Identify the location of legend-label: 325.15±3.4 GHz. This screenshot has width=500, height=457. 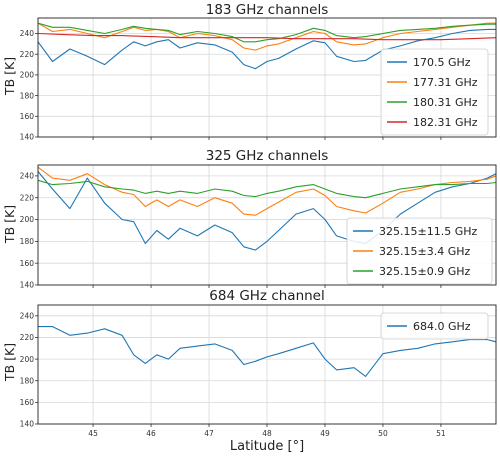
(424, 251).